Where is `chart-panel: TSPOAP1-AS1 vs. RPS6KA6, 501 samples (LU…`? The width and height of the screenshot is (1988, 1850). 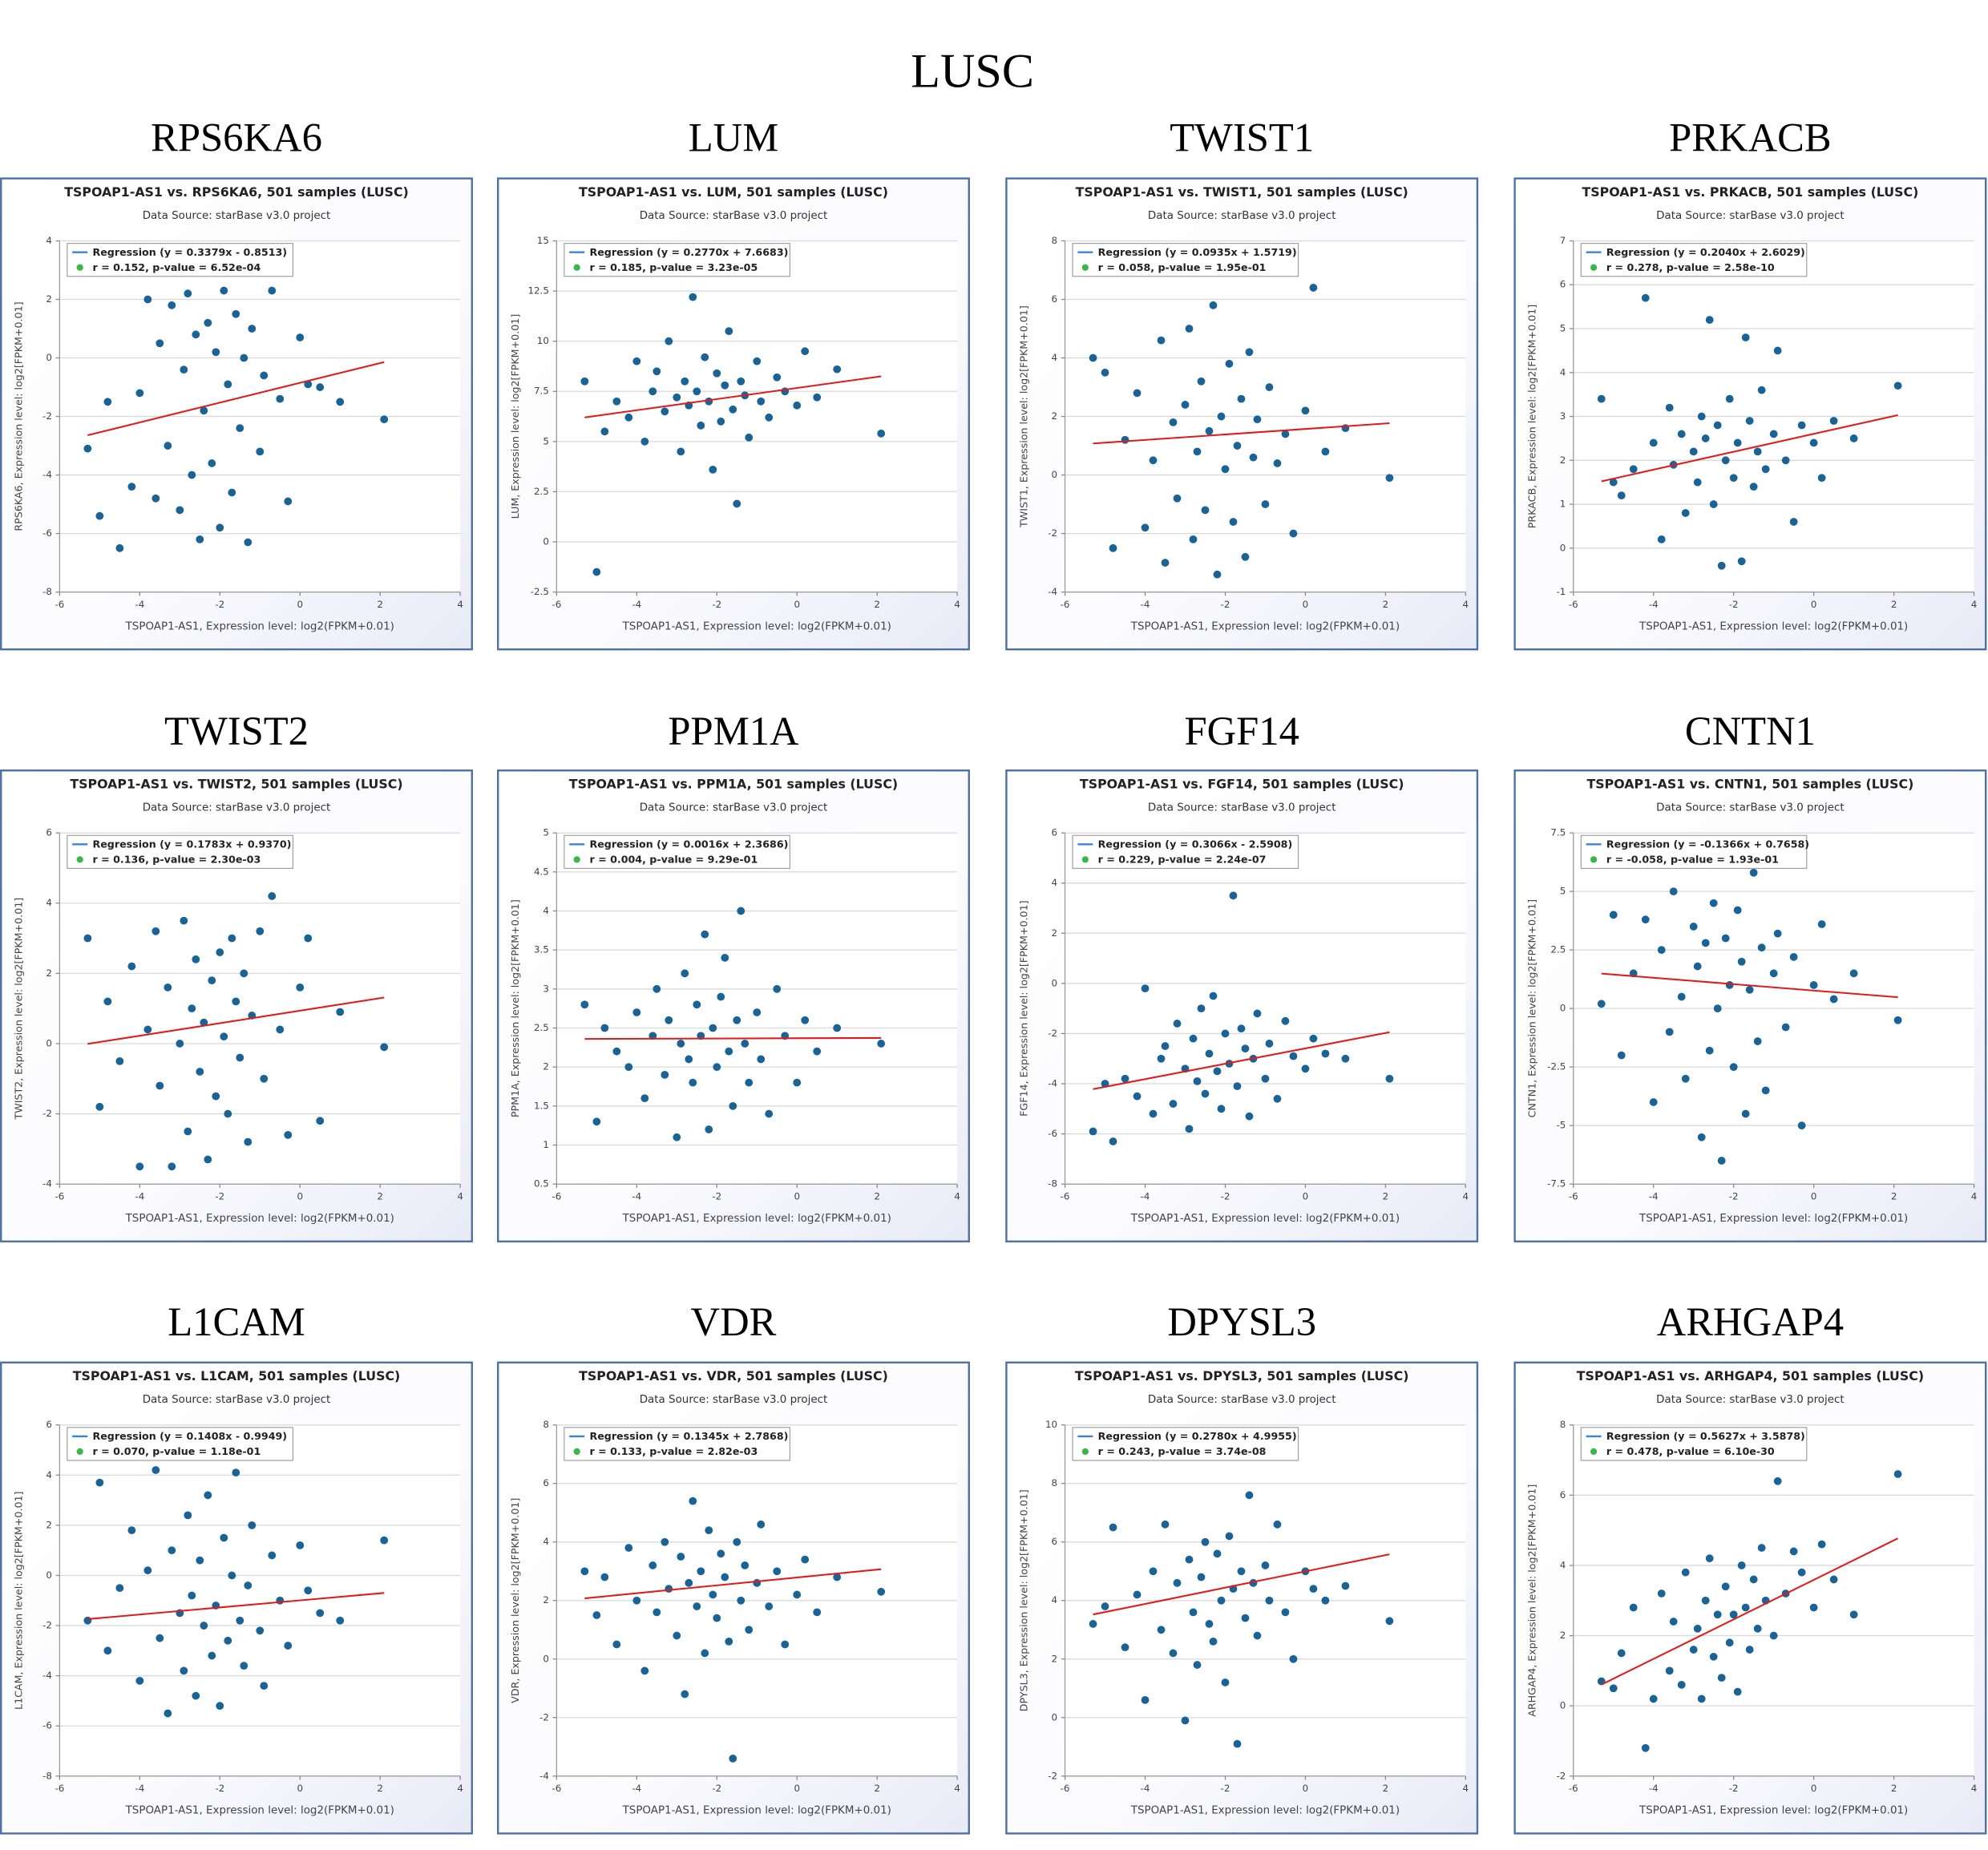
chart-panel: TSPOAP1-AS1 vs. RPS6KA6, 501 samples (LU… is located at coordinates (236, 414).